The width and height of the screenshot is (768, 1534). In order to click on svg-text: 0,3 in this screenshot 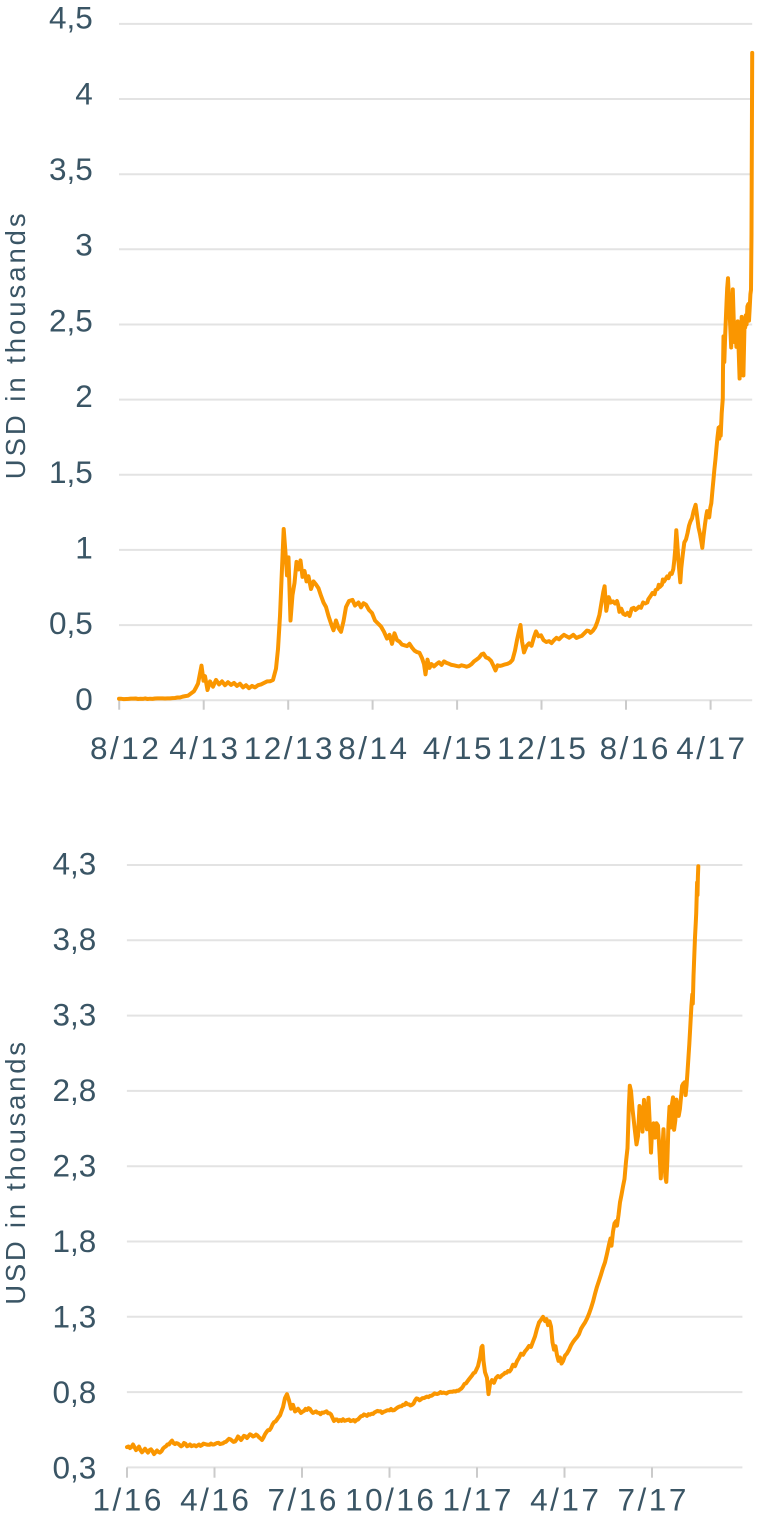, I will do `click(75, 1467)`.